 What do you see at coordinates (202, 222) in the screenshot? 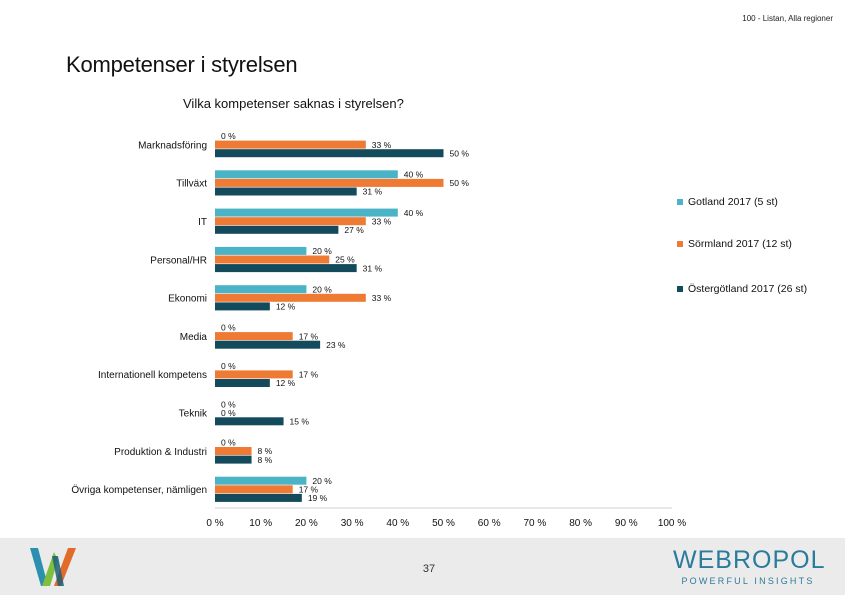
I see `category-label-it: IT` at bounding box center [202, 222].